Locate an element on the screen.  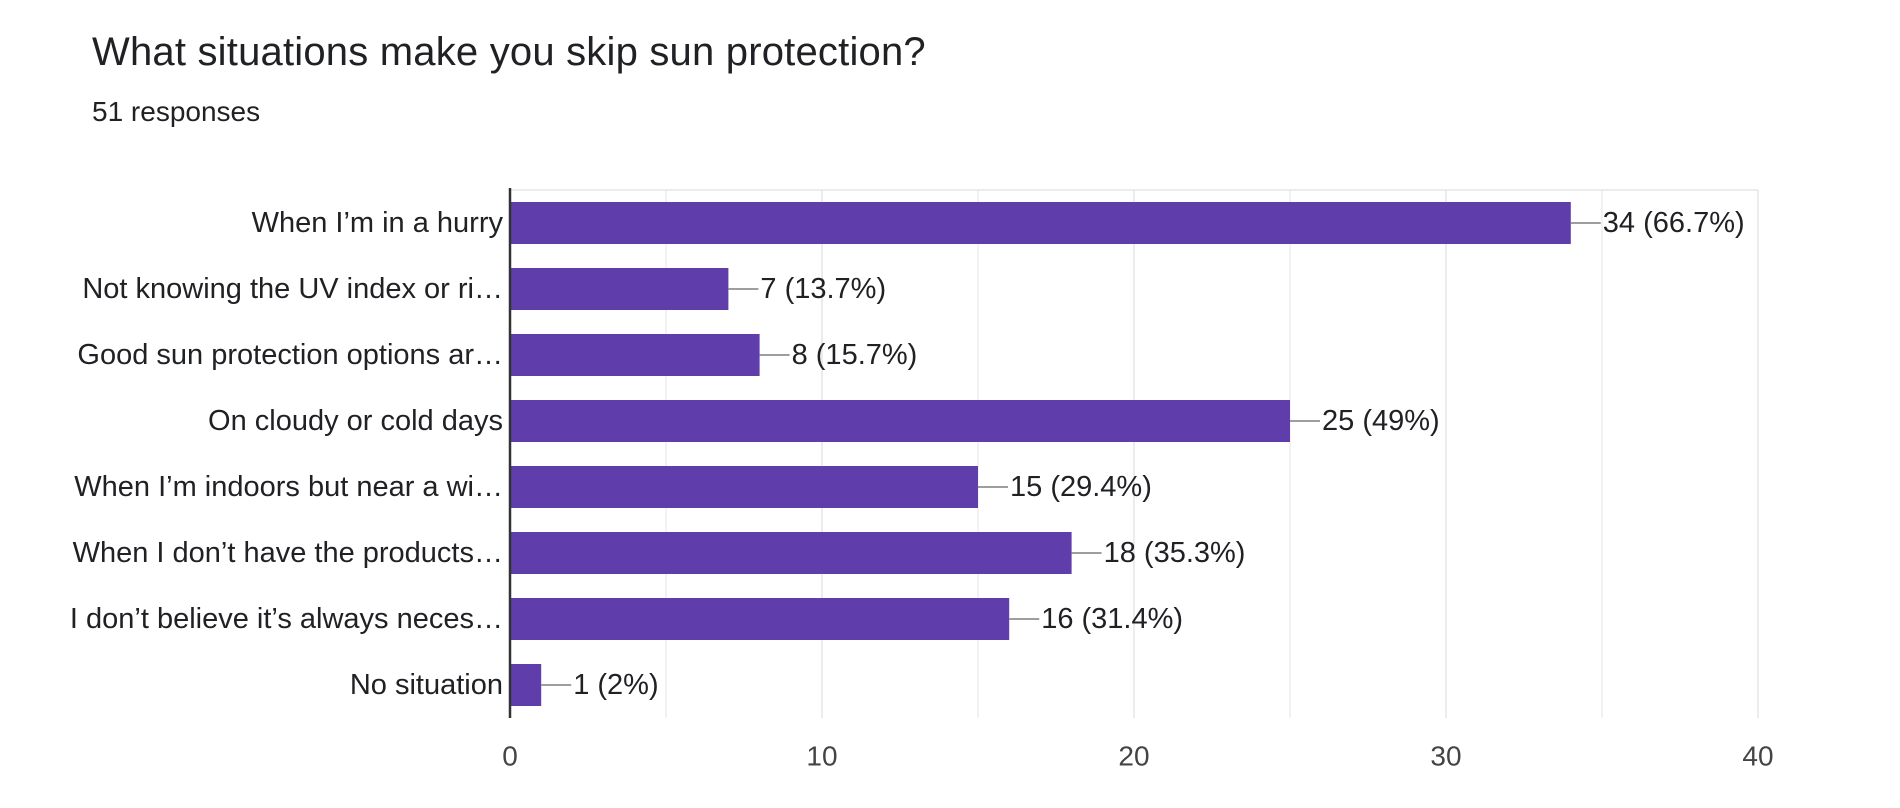
category-label: No situation is located at coordinates (426, 685).